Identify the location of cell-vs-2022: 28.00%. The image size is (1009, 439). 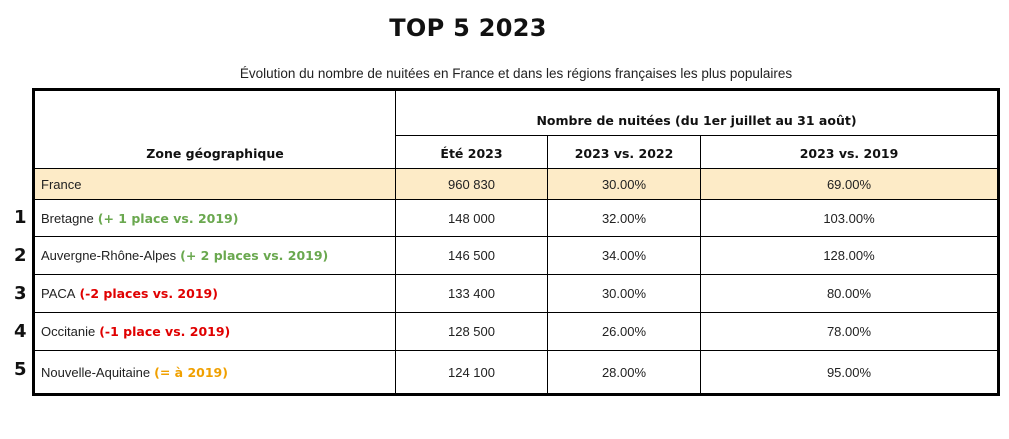
(624, 372).